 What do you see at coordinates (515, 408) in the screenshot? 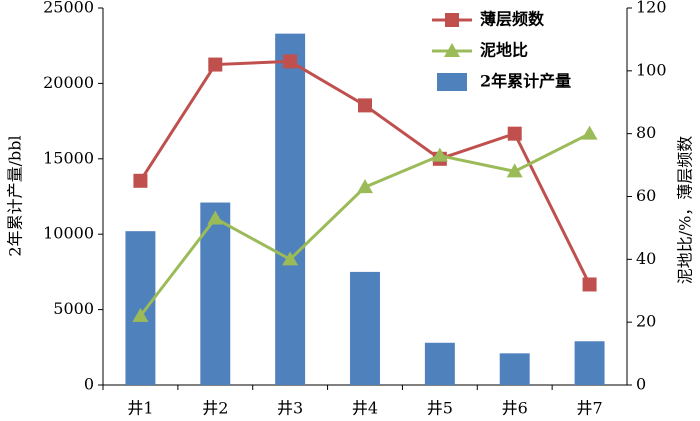
I see `x-tick-label: 井6` at bounding box center [515, 408].